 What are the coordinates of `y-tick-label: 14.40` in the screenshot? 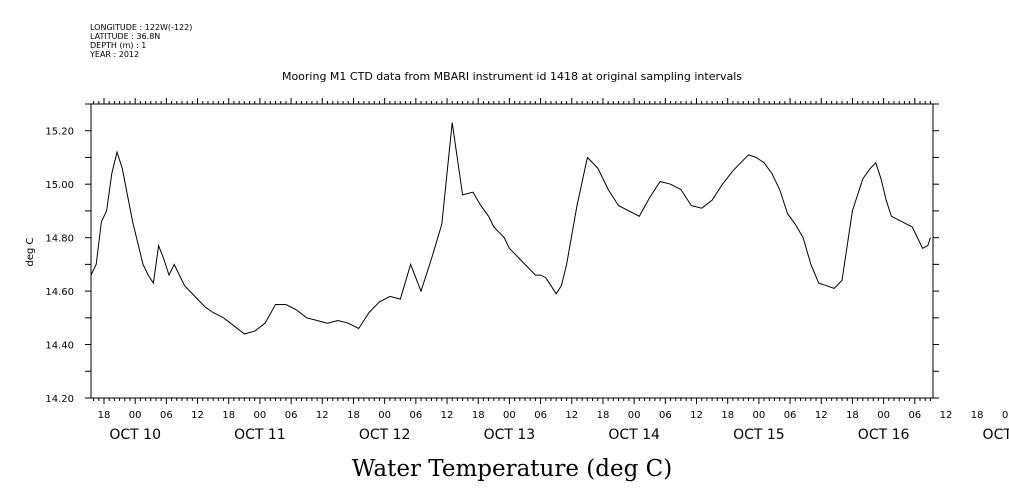 It's located at (59, 346).